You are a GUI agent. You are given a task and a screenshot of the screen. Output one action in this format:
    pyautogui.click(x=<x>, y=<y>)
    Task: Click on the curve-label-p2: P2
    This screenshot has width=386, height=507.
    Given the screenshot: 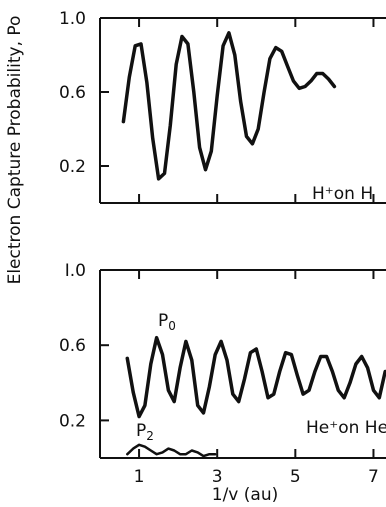 What is the action you would take?
    pyautogui.click(x=145, y=432)
    